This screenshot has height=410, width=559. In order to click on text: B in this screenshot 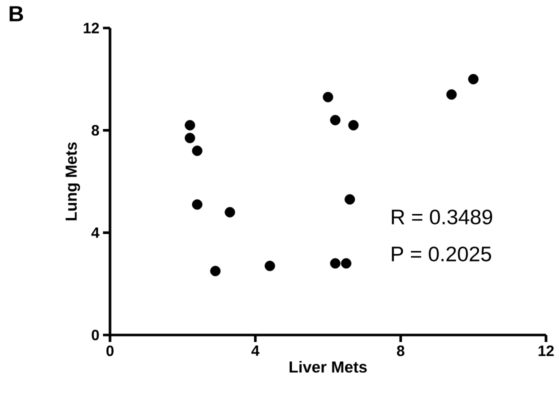, I will do `click(17, 14)`.